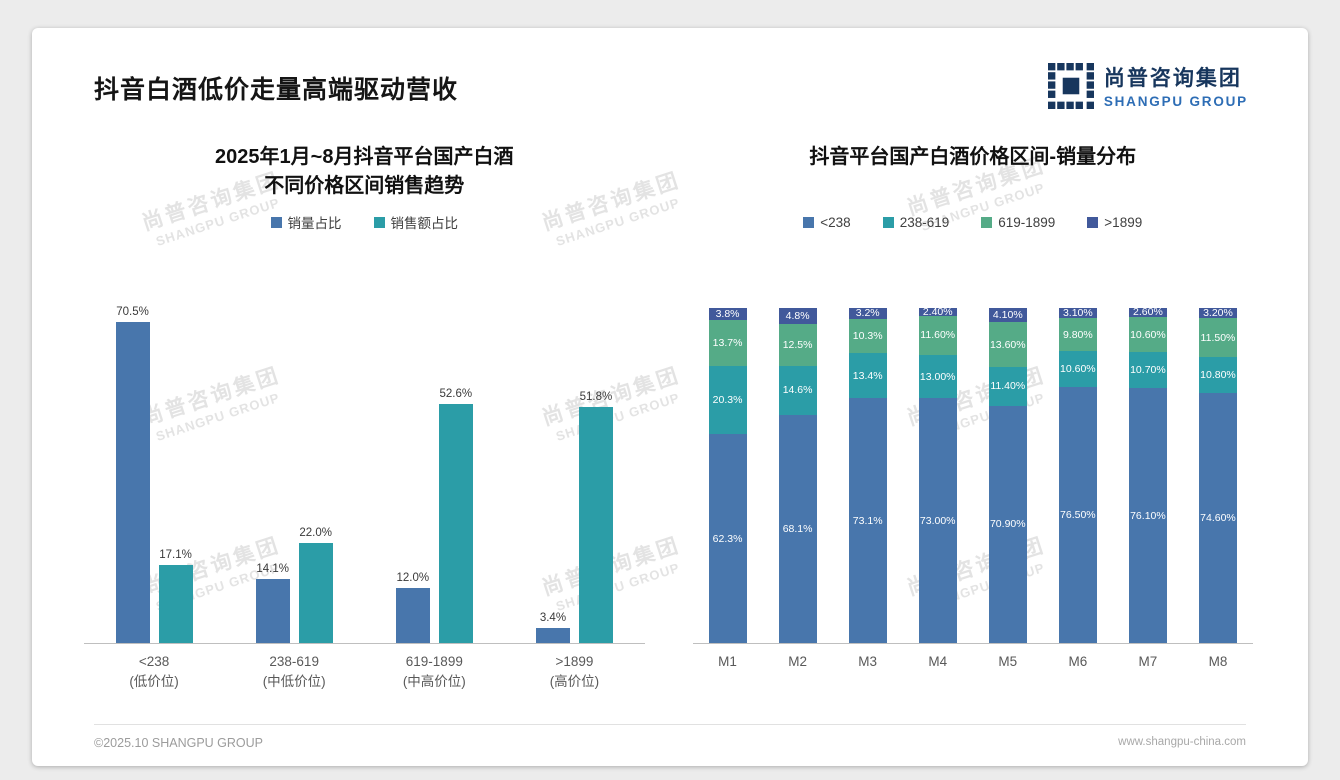 The image size is (1340, 780). Describe the element at coordinates (867, 335) in the screenshot. I see `segment-value-label: 10.3%` at that location.